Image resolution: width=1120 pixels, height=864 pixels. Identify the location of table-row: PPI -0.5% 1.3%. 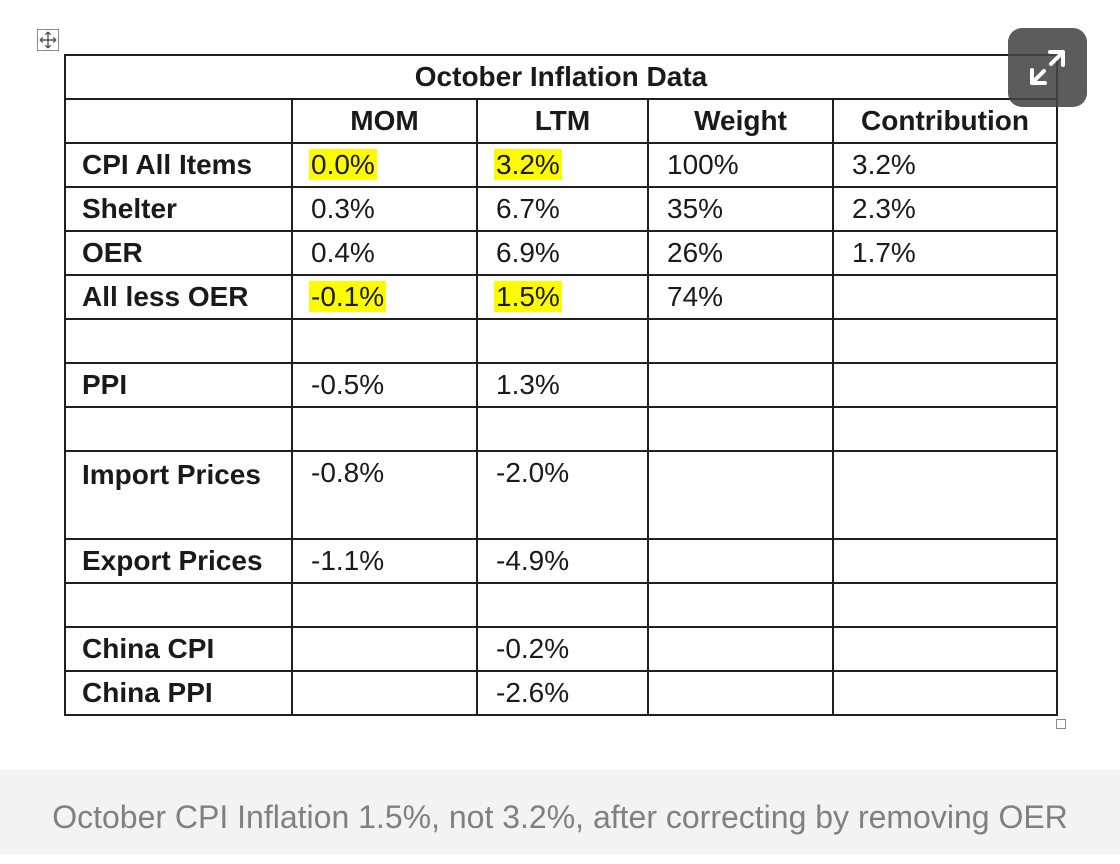
(561, 385).